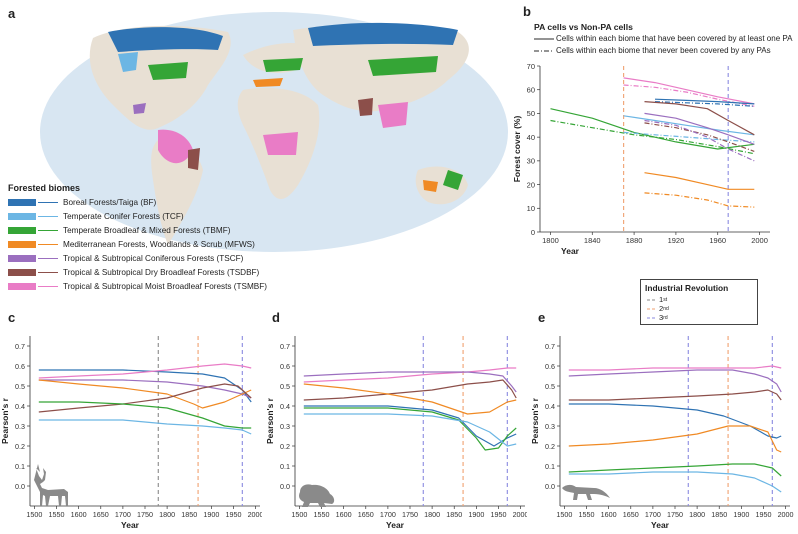 The height and width of the screenshot is (534, 798). Describe the element at coordinates (531, 208) in the screenshot. I see `y-tick-label: 10` at that location.